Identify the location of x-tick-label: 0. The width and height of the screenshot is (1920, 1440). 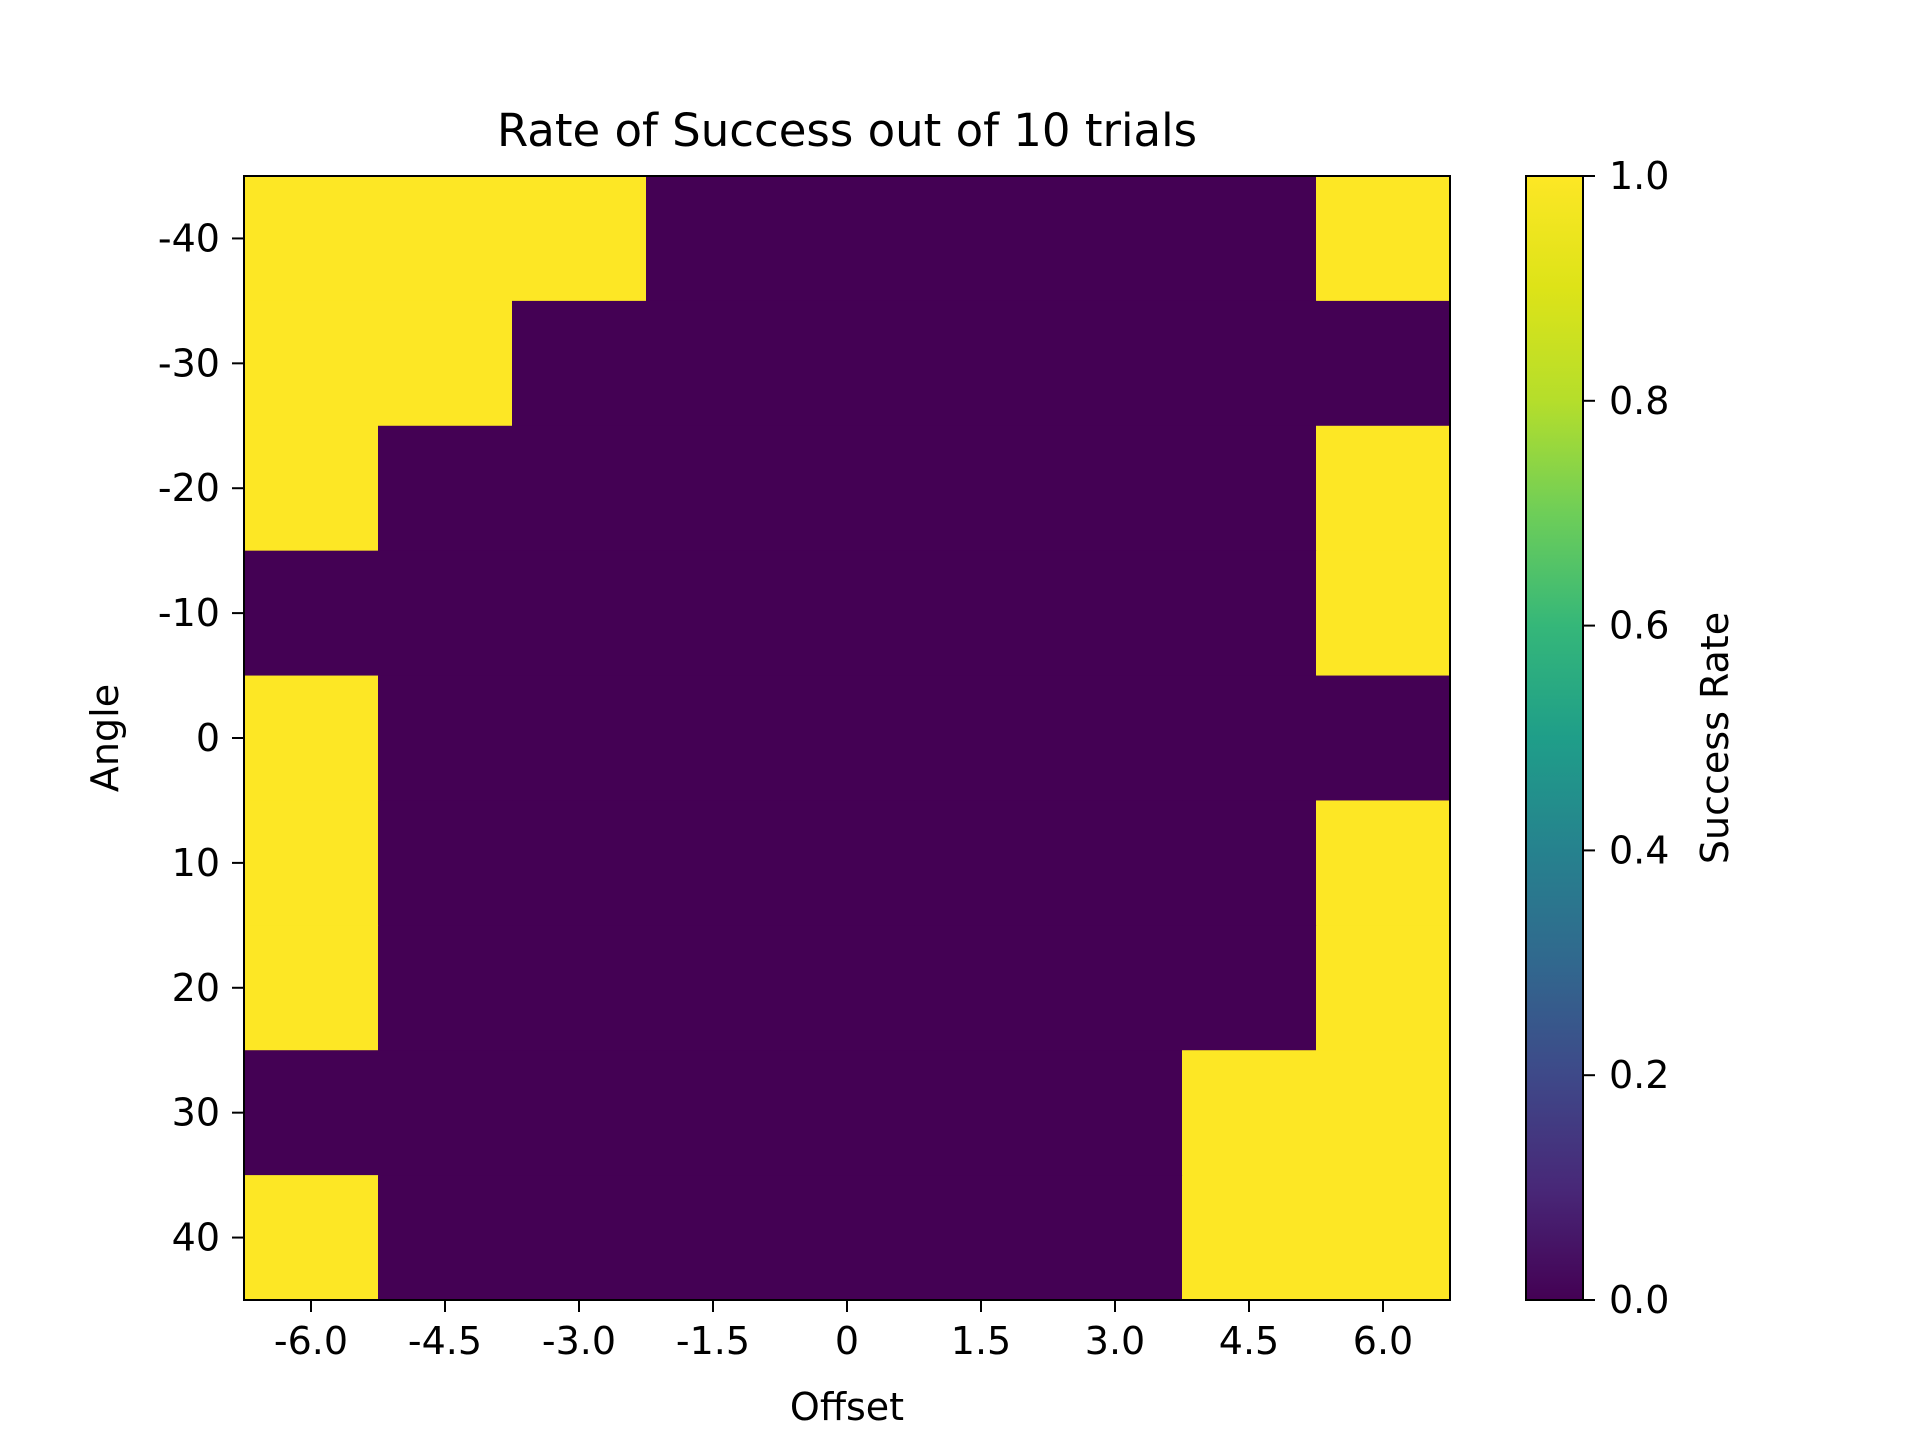
(847, 1341).